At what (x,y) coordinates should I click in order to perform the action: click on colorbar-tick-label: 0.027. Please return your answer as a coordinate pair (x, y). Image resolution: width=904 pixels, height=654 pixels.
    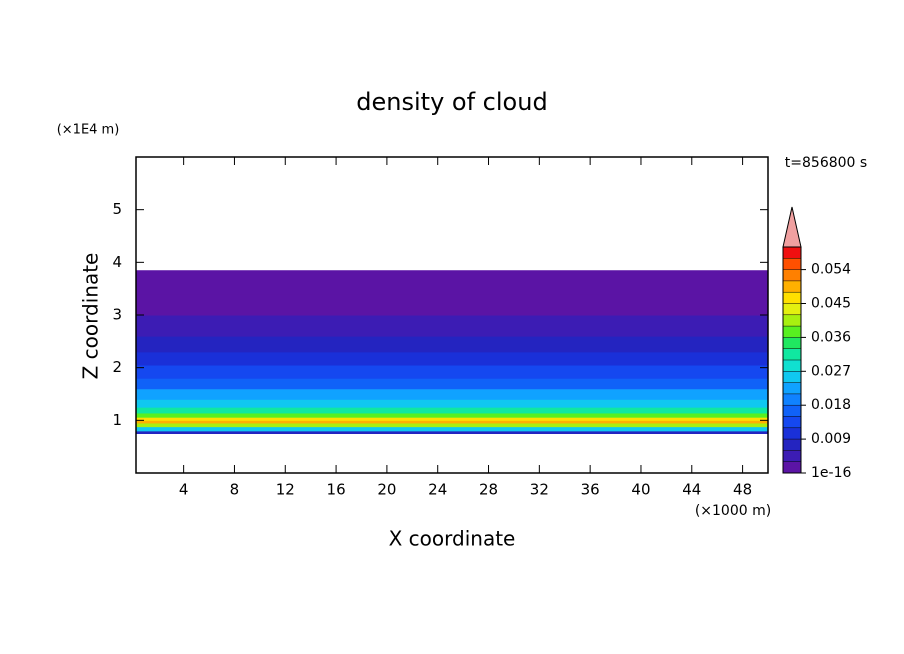
    Looking at the image, I should click on (831, 371).